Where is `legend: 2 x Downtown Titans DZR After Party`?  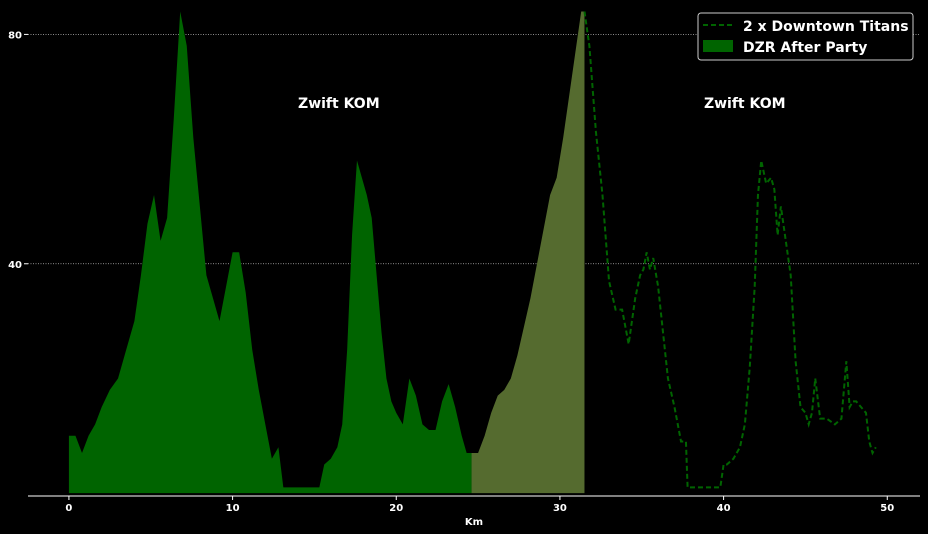
legend: 2 x Downtown Titans DZR After Party is located at coordinates (805, 36).